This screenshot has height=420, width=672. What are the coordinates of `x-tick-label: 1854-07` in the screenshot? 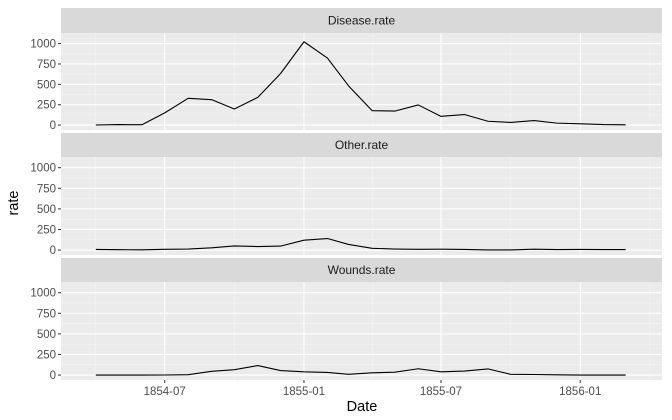 It's located at (165, 392).